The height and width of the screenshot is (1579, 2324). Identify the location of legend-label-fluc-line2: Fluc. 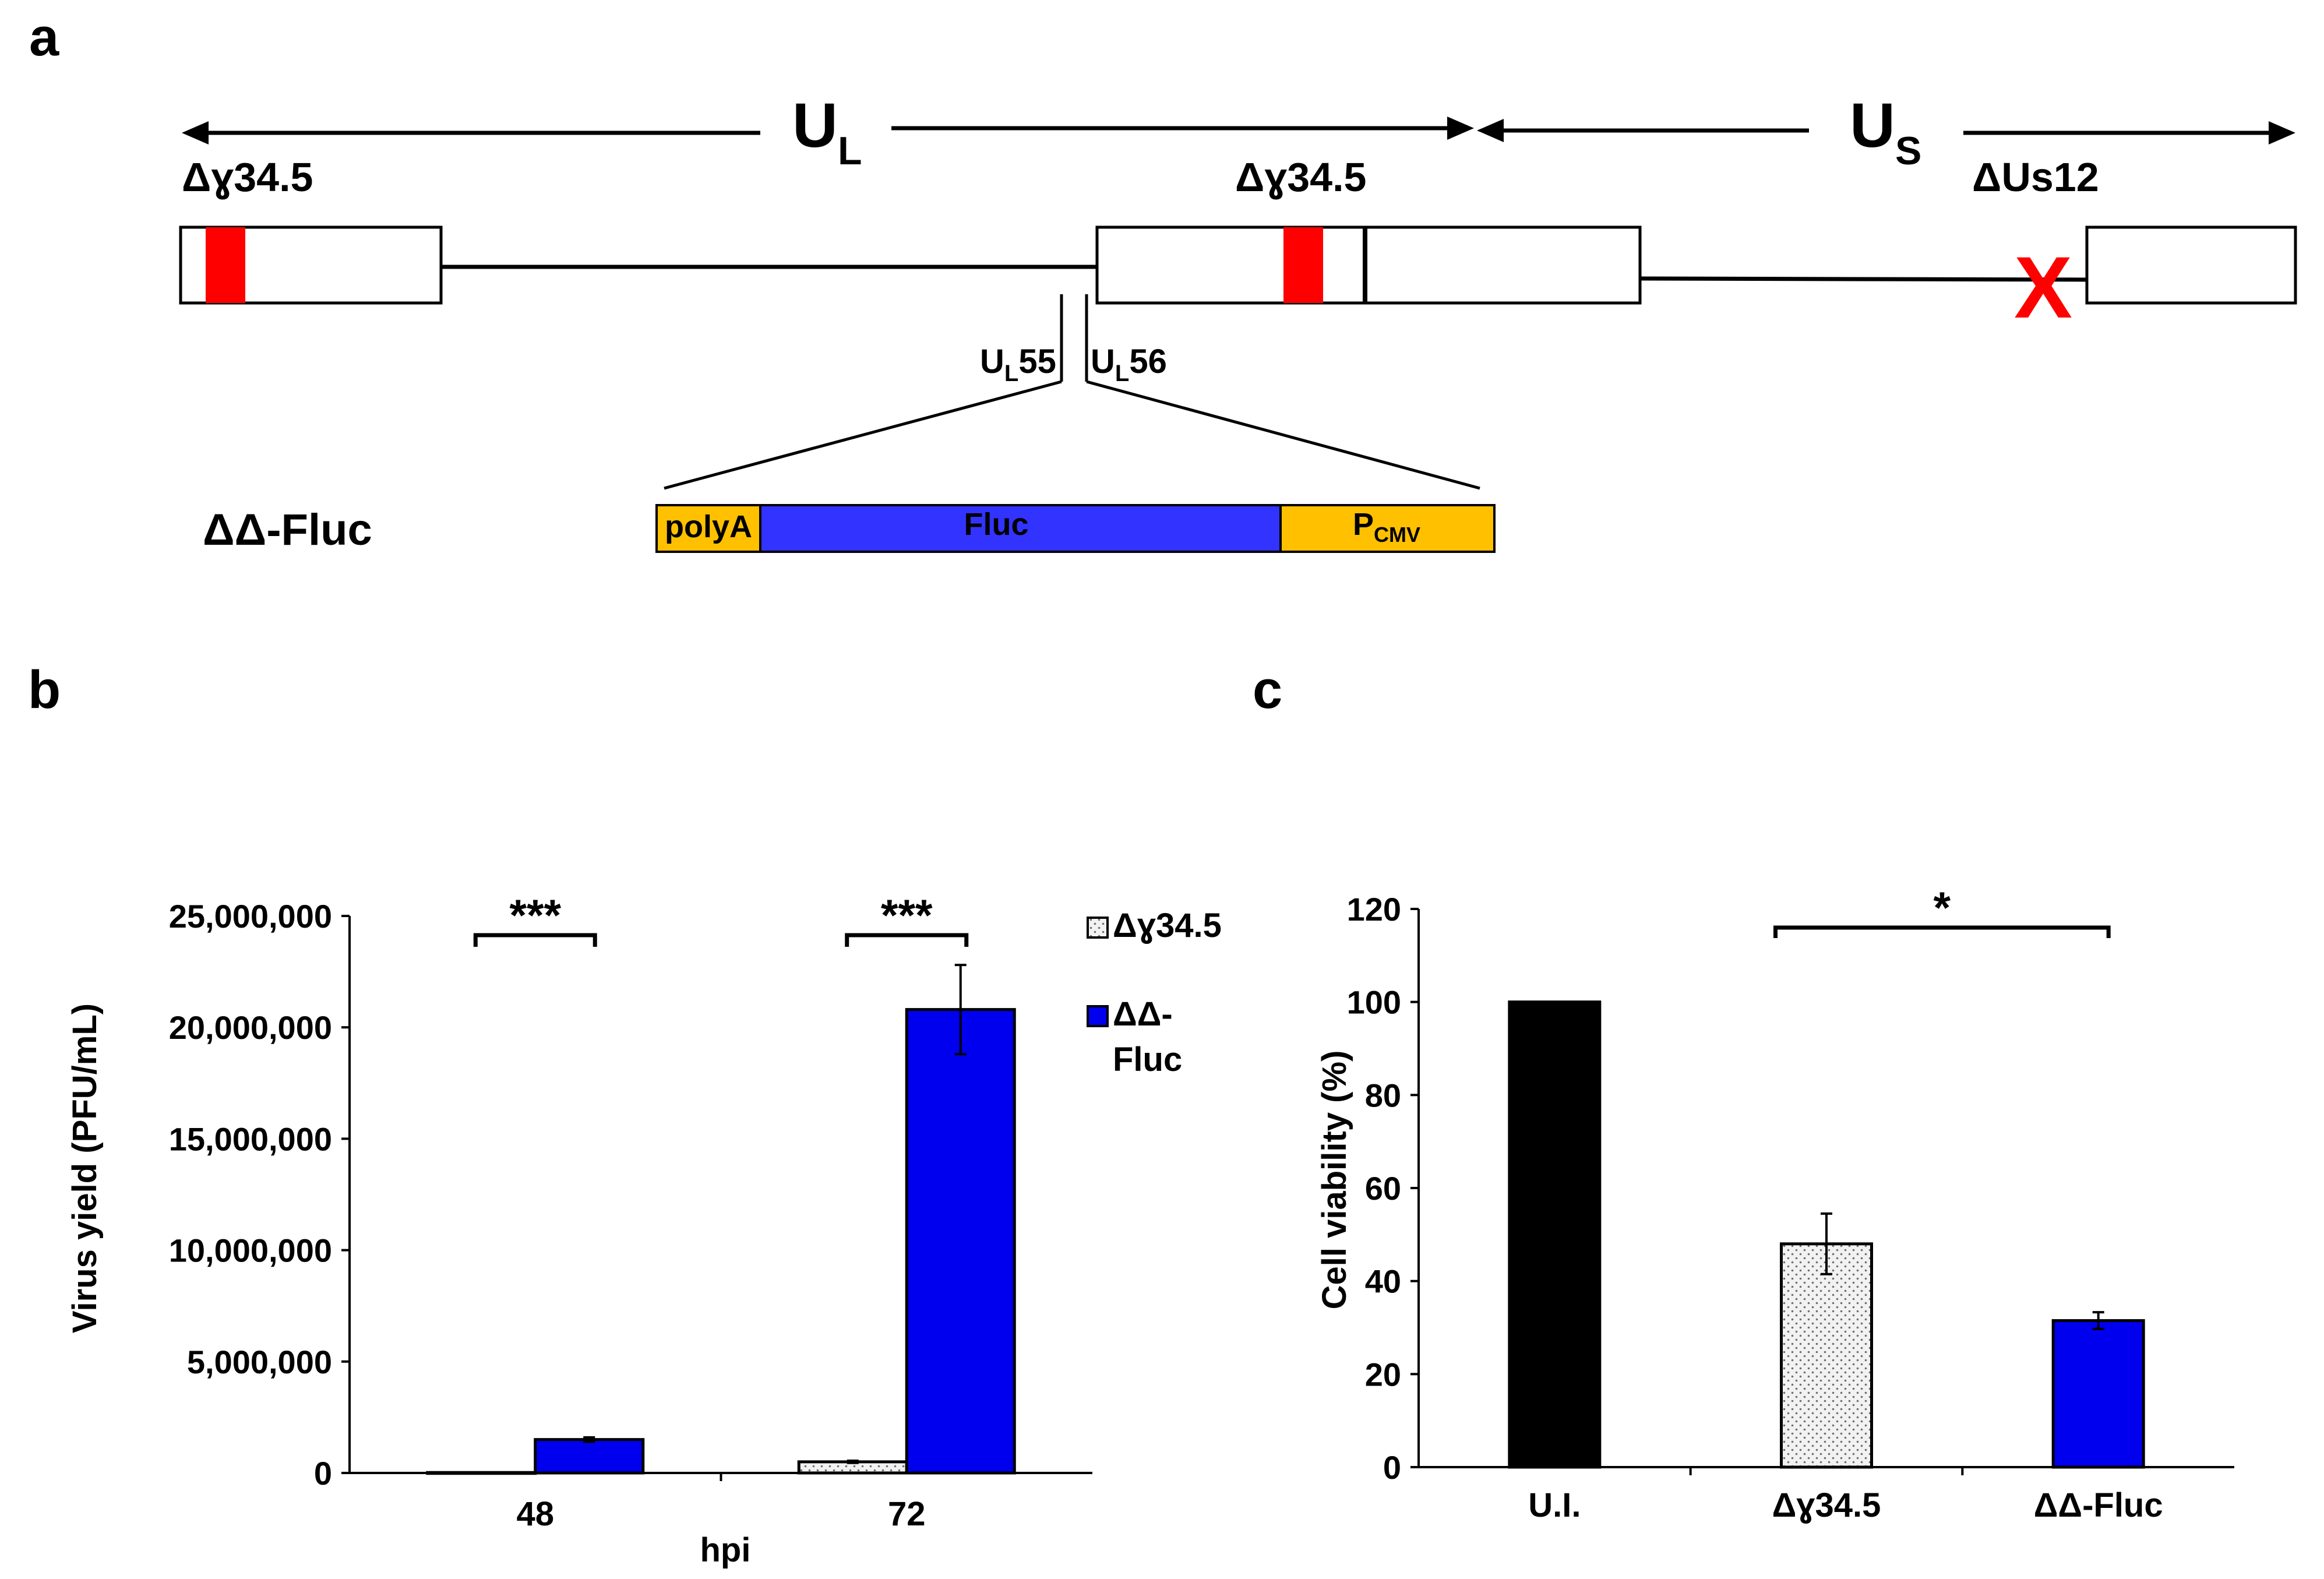
(1147, 1059).